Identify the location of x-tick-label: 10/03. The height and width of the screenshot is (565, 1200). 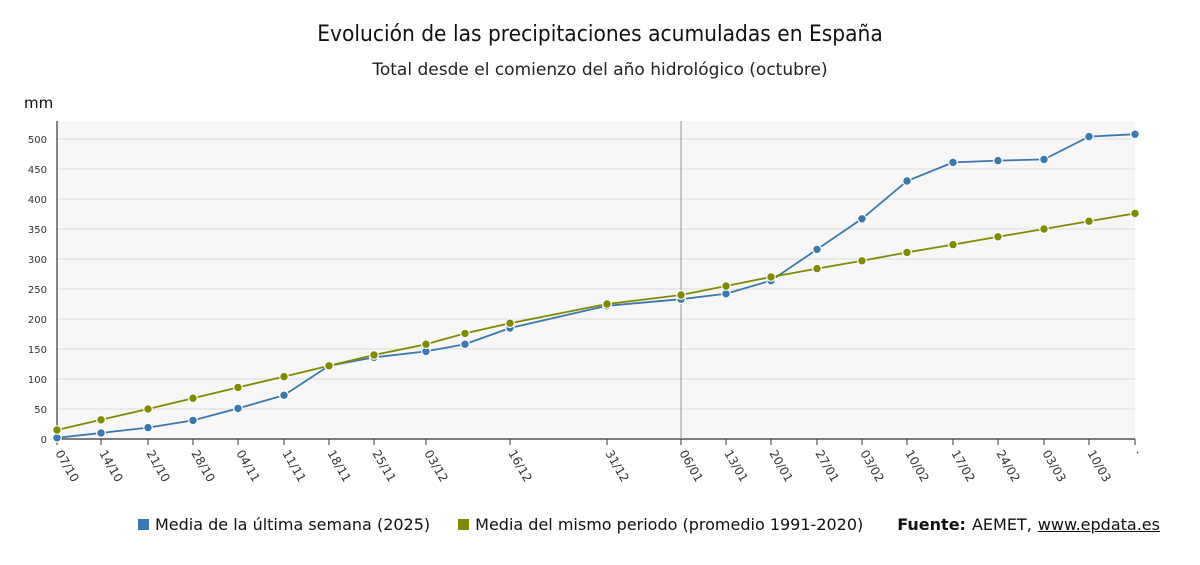
(1098, 466).